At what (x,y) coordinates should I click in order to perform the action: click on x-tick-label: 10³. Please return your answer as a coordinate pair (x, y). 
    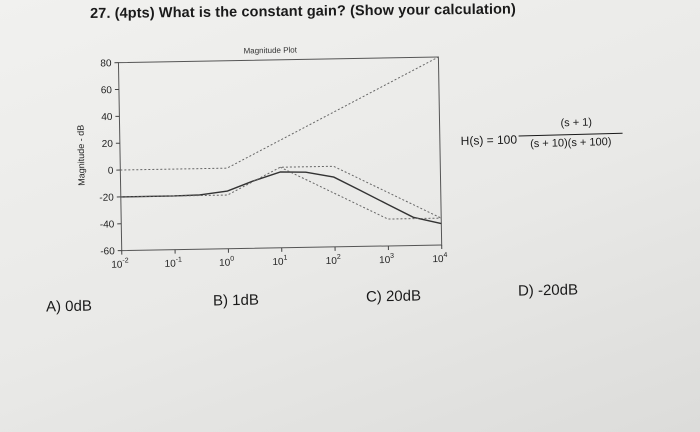
    Looking at the image, I should click on (386, 259).